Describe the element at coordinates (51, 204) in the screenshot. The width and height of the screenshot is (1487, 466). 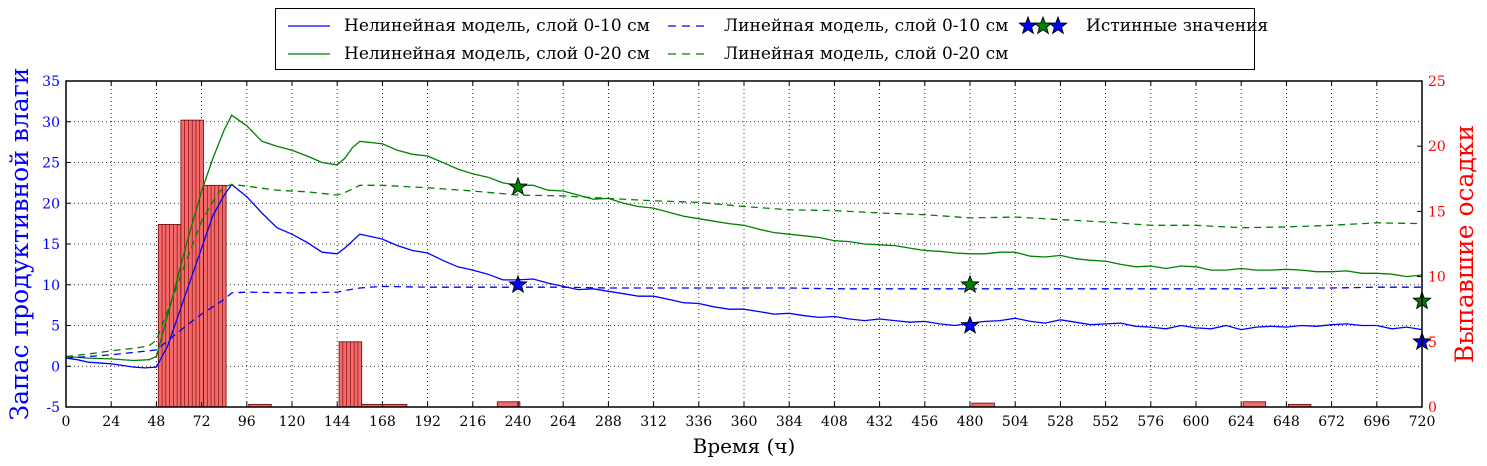
I see `left-tick-label: 20` at that location.